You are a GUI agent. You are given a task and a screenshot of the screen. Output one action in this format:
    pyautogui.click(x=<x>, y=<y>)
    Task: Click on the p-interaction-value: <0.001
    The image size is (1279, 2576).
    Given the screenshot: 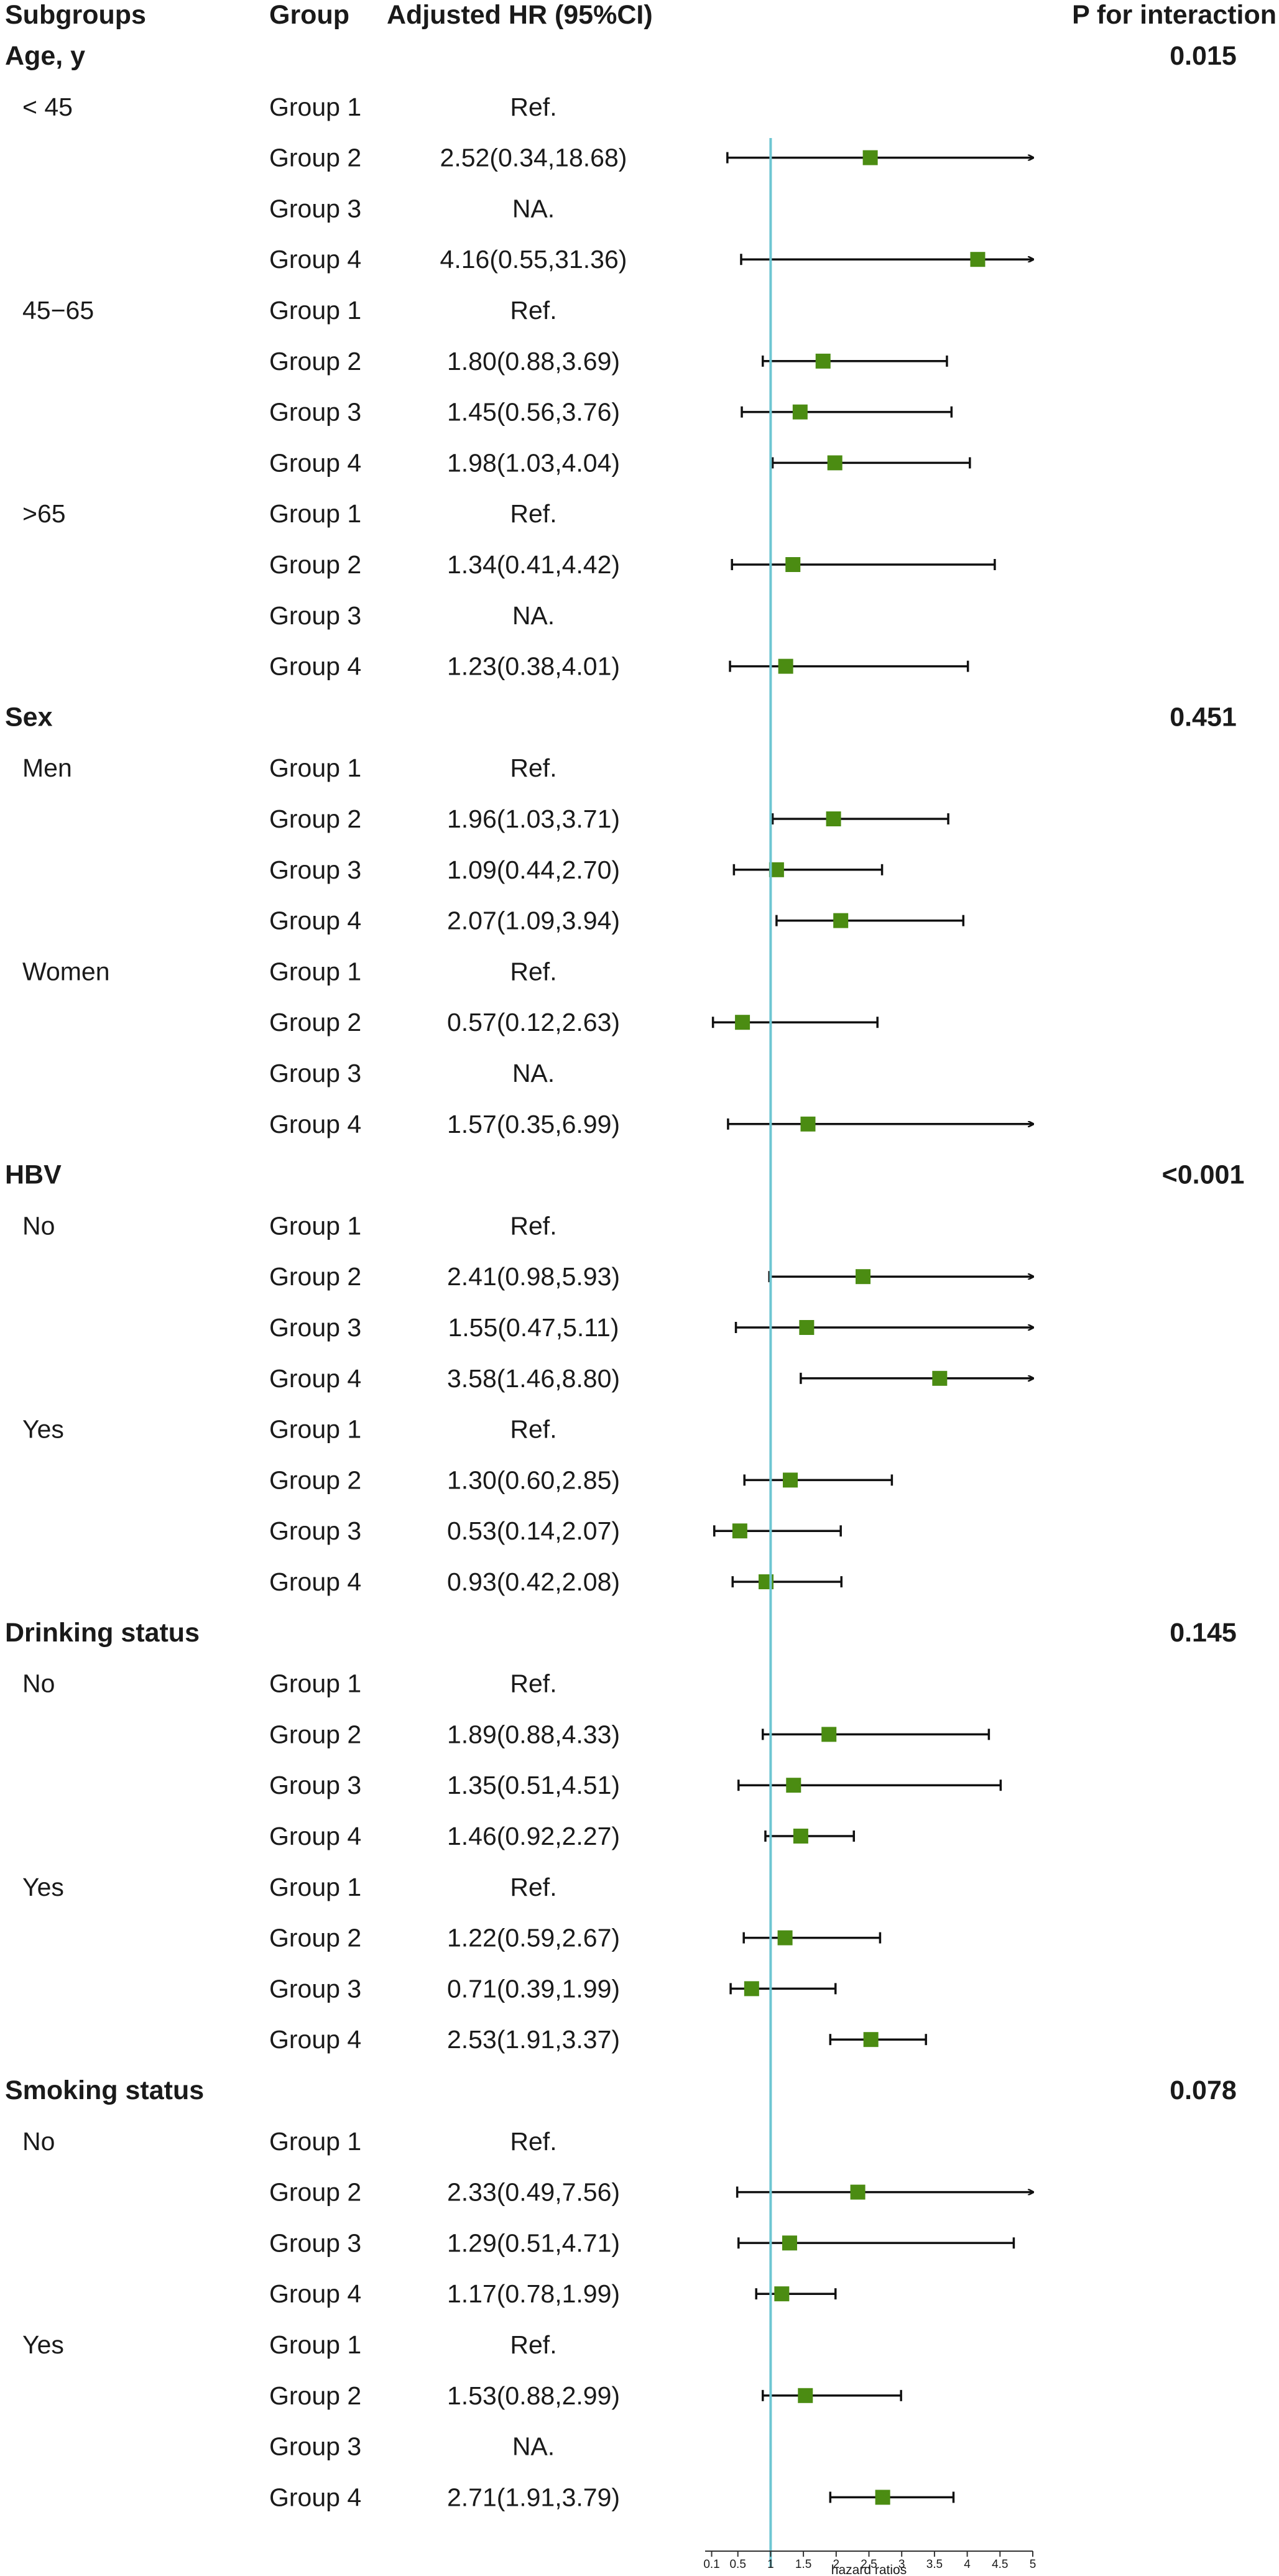 What is the action you would take?
    pyautogui.click(x=1203, y=1175)
    